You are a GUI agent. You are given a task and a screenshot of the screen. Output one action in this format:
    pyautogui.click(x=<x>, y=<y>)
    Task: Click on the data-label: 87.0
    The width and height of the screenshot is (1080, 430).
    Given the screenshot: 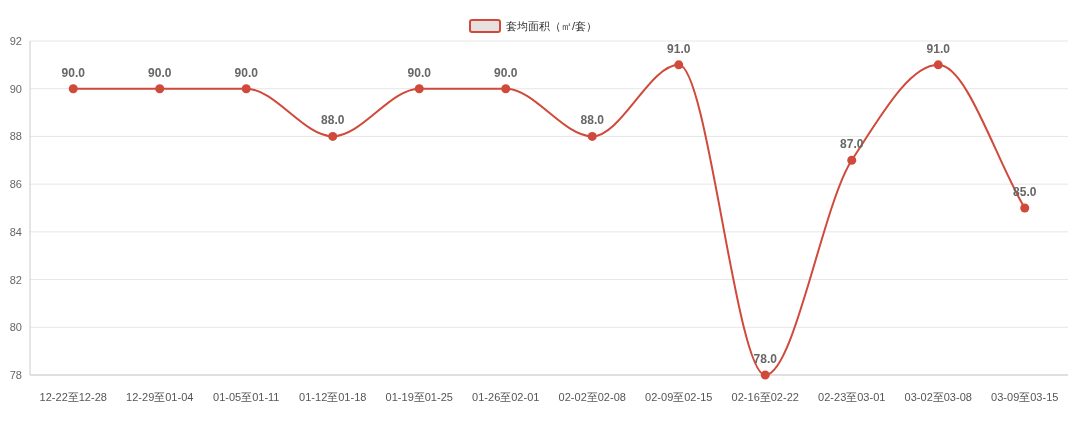 What is the action you would take?
    pyautogui.click(x=852, y=144)
    